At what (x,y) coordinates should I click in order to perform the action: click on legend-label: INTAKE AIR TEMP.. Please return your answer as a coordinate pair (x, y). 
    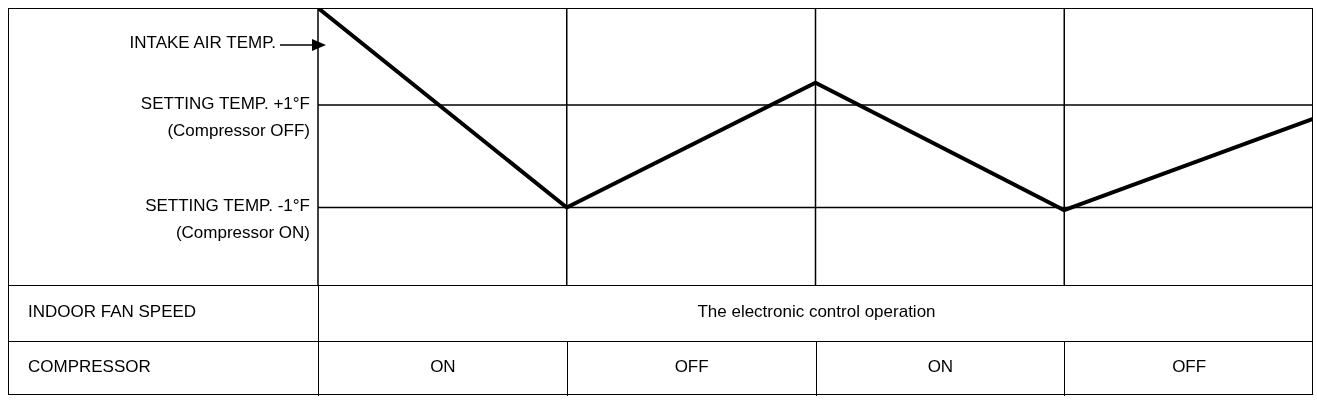
    Looking at the image, I should click on (202, 43).